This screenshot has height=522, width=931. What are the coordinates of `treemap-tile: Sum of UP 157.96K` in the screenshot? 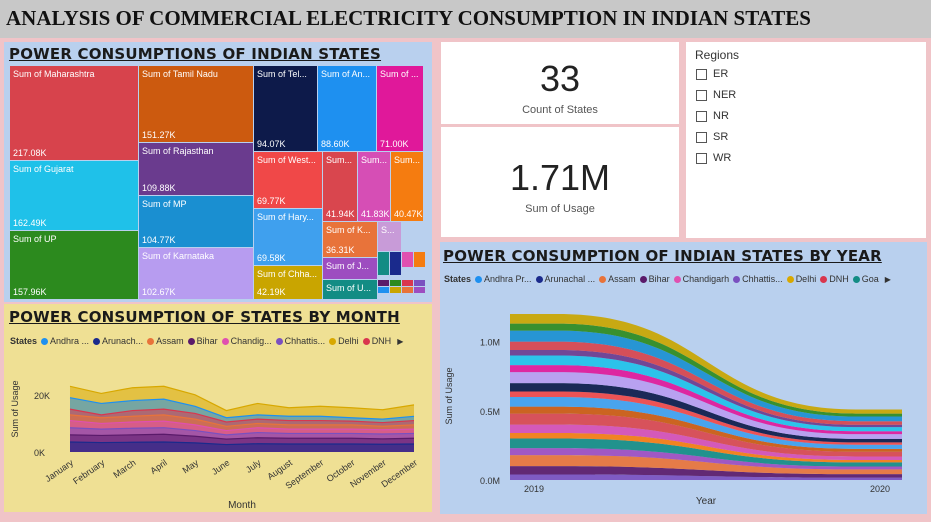 It's located at (74, 265).